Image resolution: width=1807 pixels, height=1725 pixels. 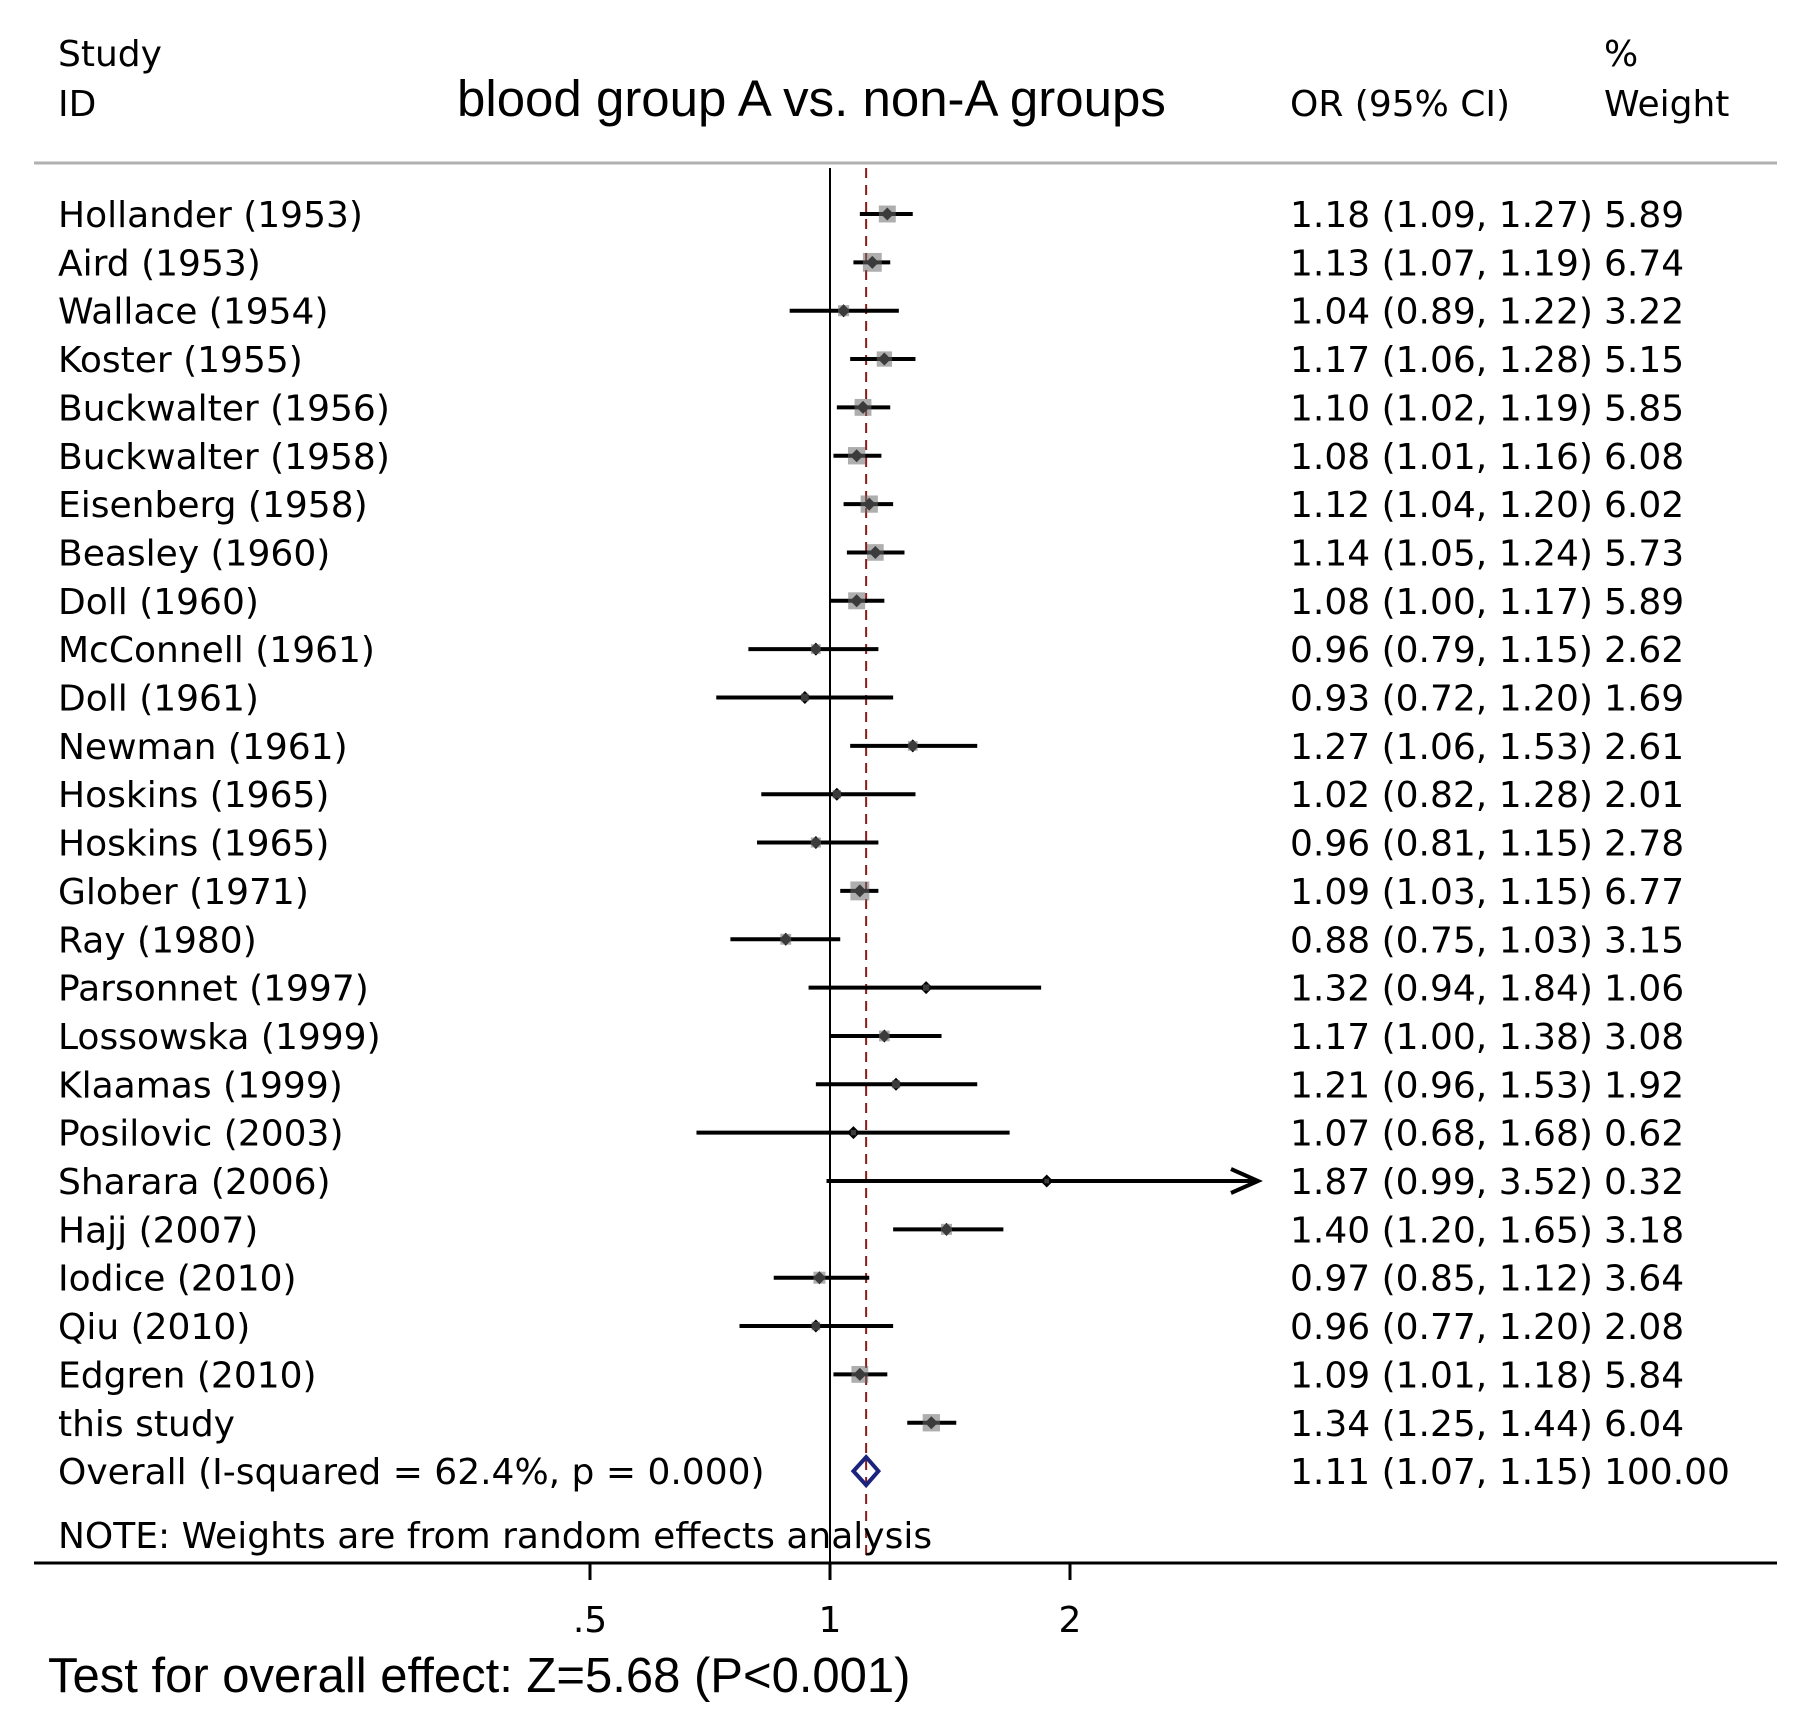 I want to click on weight-text: 5.84, so click(x=1644, y=1375).